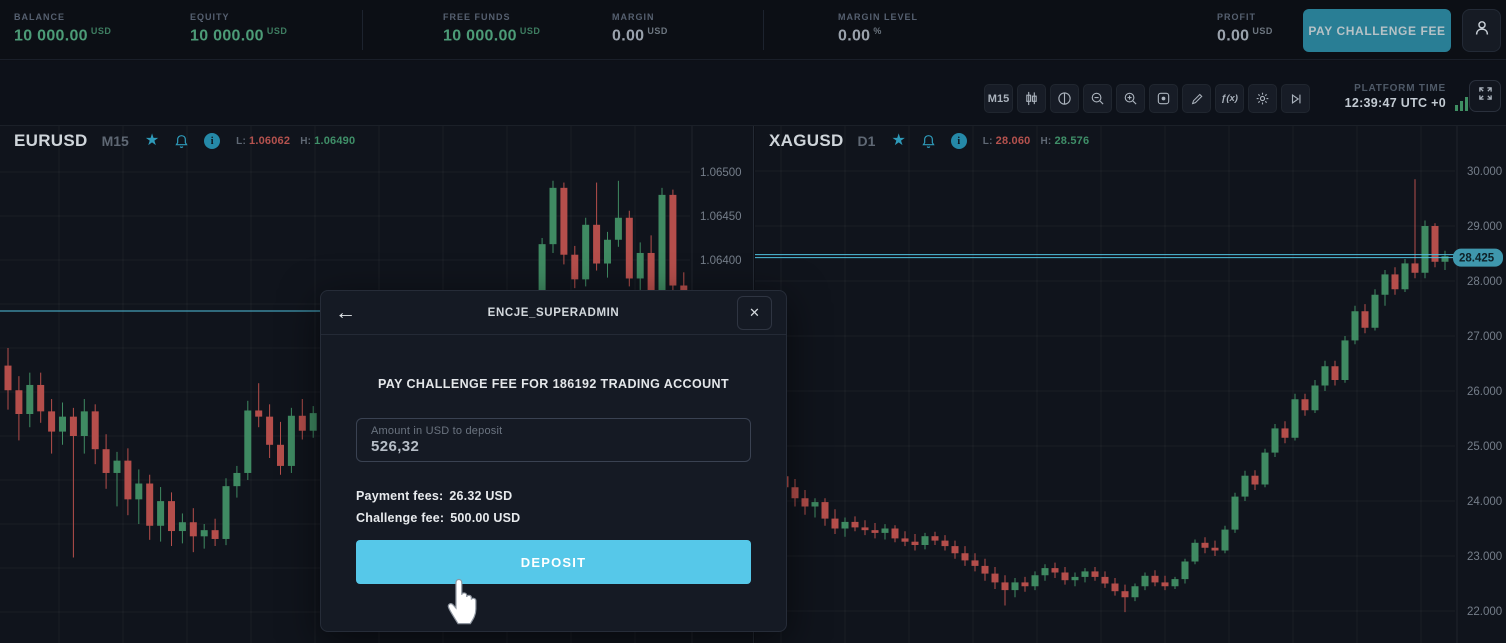 This screenshot has width=1506, height=643. Describe the element at coordinates (1262, 31) in the screenshot. I see `profit-unit: USD` at that location.